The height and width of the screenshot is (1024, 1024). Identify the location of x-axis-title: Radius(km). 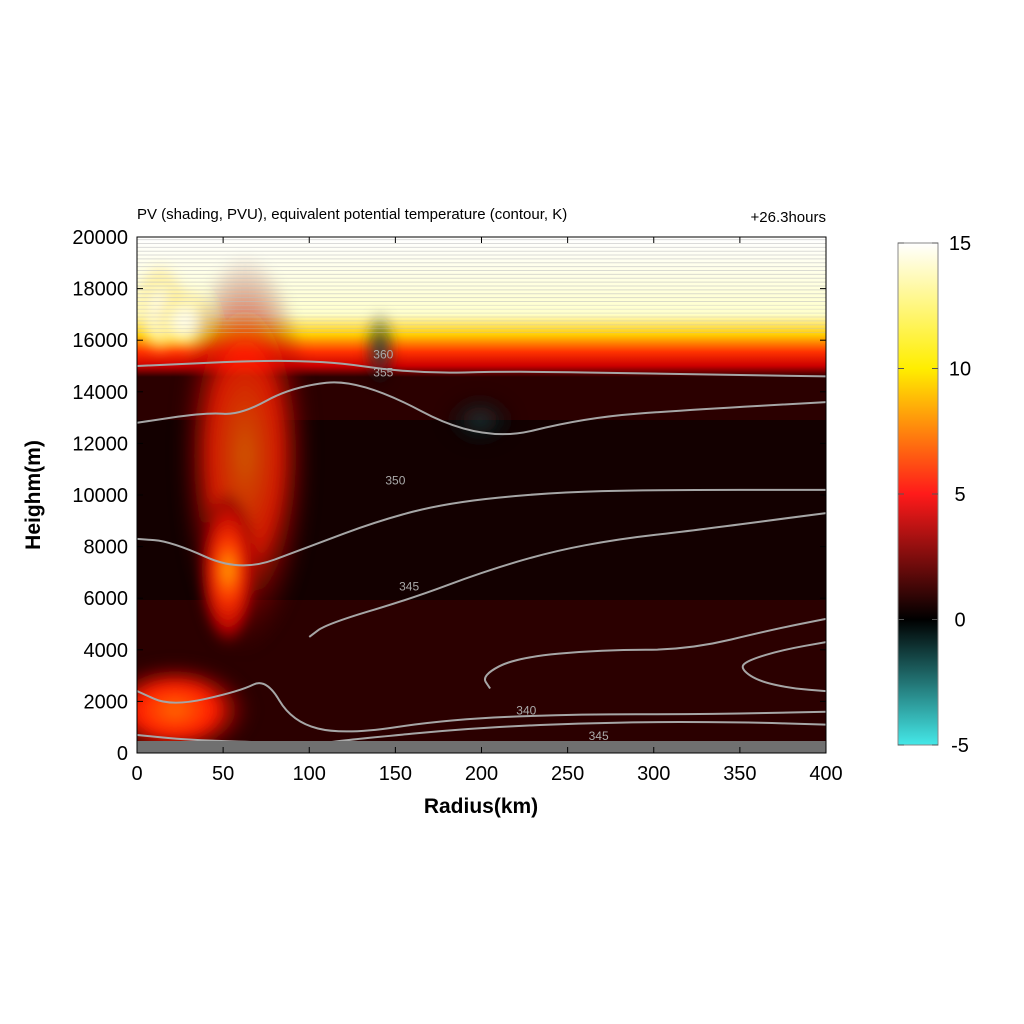
(481, 806).